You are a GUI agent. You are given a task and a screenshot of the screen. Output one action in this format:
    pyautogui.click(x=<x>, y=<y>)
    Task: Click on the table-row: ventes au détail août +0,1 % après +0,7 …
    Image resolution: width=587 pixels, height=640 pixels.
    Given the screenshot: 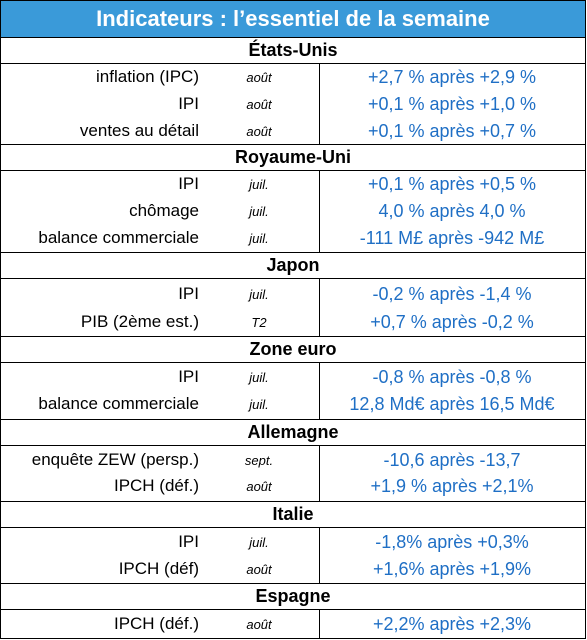 What is the action you would take?
    pyautogui.click(x=293, y=131)
    